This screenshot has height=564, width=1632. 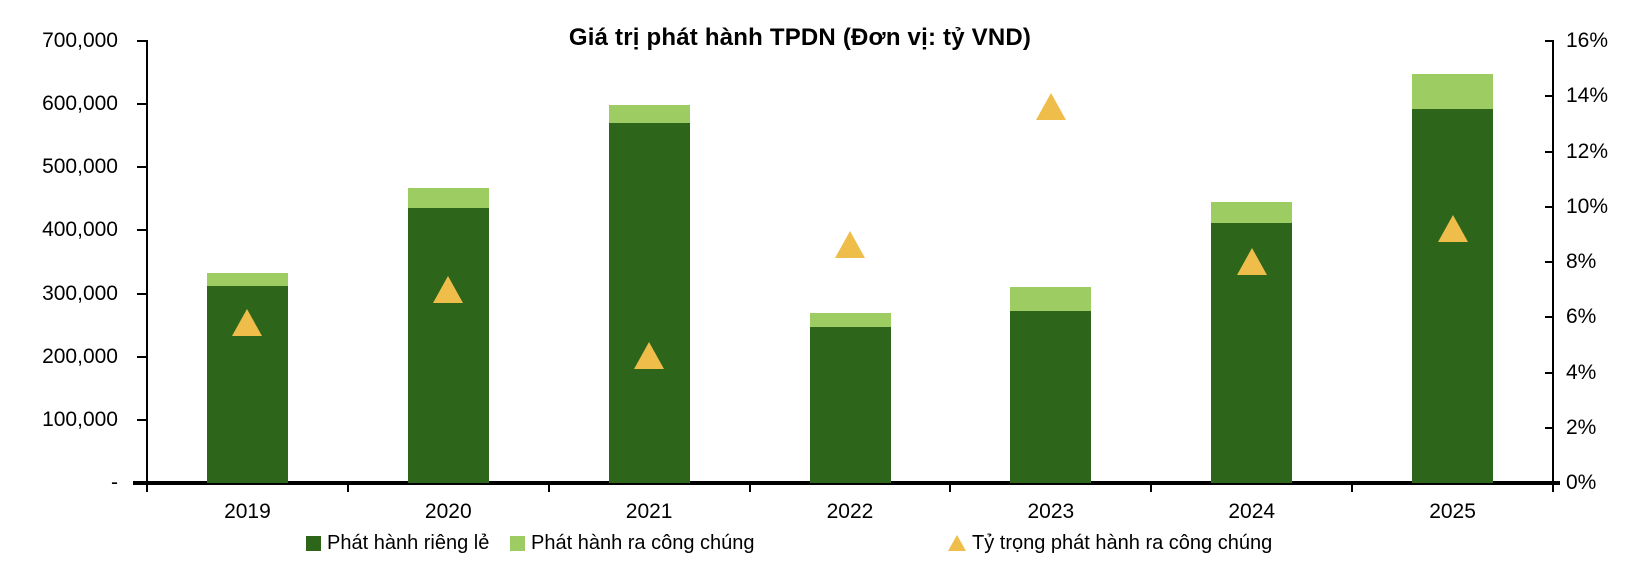 What do you see at coordinates (448, 511) in the screenshot?
I see `x-axis-category-label: 2020` at bounding box center [448, 511].